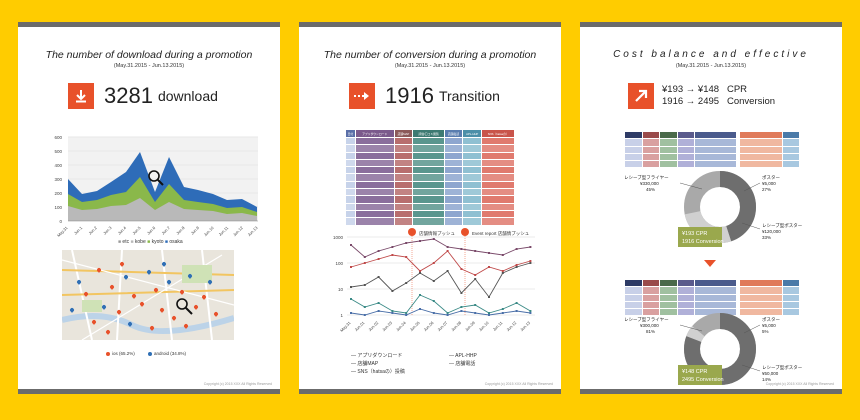  Describe the element at coordinates (150, 242) in the screenshot. I see `download-chart-legend: ■ etc ■ kobe ■ kyoto ■ osaka` at that location.